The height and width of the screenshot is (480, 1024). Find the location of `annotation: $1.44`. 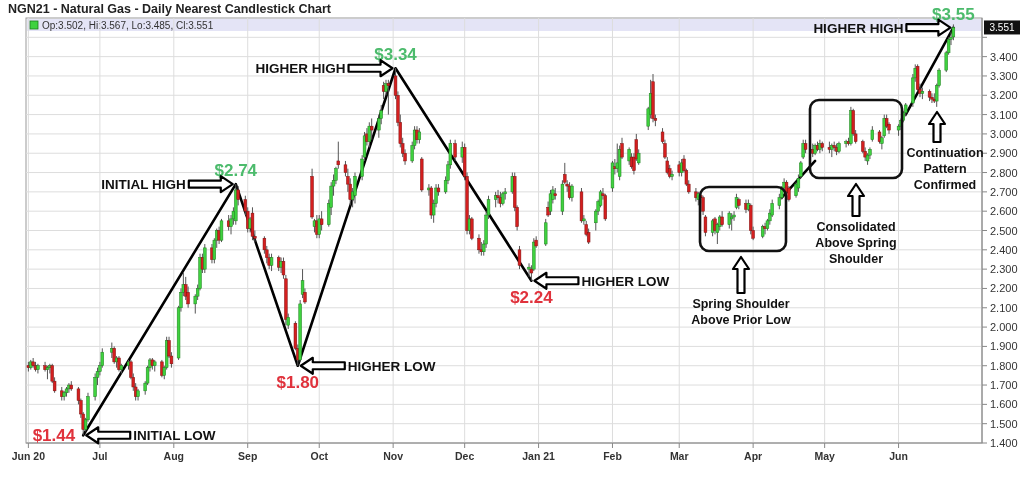

annotation: $1.44 is located at coordinates (54, 436).